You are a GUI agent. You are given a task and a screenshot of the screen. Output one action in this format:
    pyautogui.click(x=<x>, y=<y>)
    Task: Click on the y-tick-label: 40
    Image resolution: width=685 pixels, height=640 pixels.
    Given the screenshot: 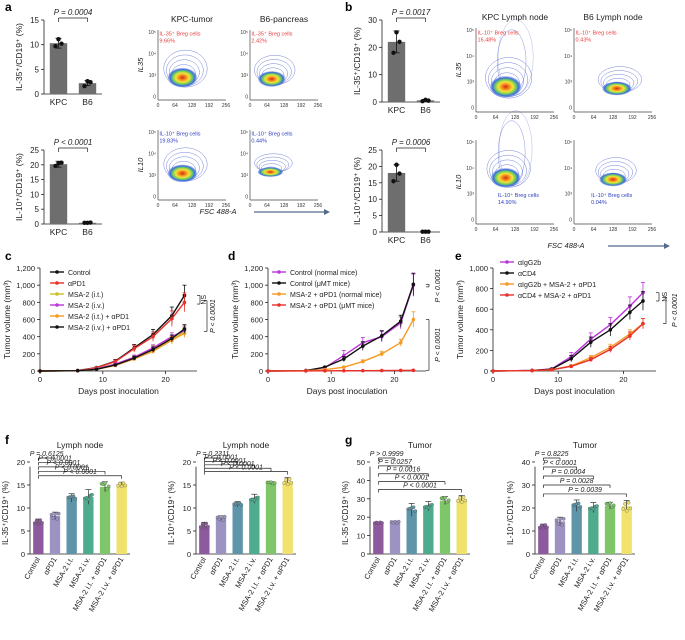 What is the action you would take?
    pyautogui.click(x=526, y=462)
    